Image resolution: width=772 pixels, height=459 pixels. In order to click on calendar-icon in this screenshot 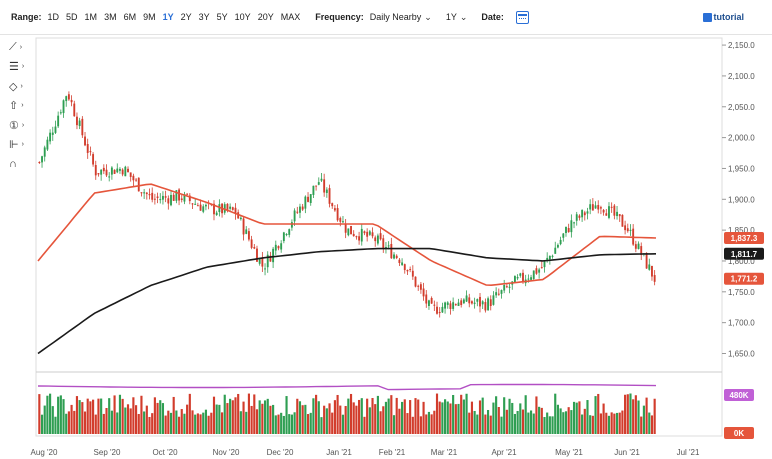, I will do `click(522, 17)`.